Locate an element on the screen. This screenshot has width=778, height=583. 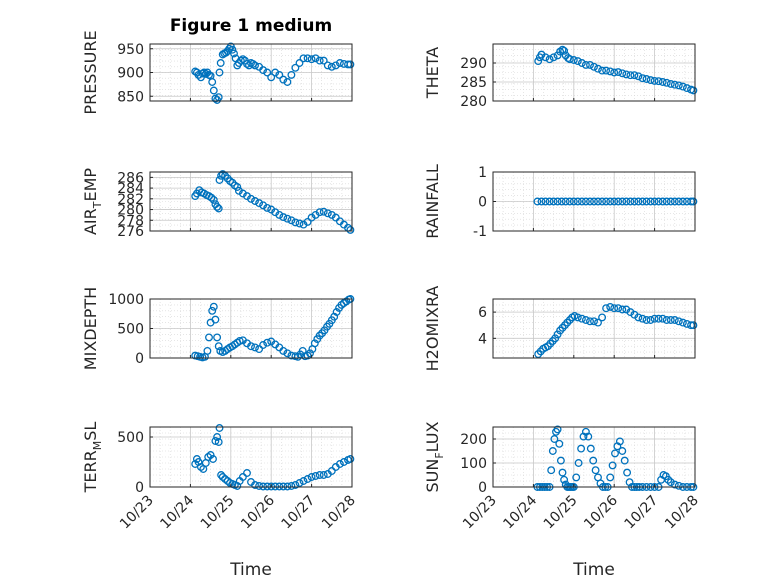
y-axis-label: SUNFLUX is located at coordinates (434, 456).